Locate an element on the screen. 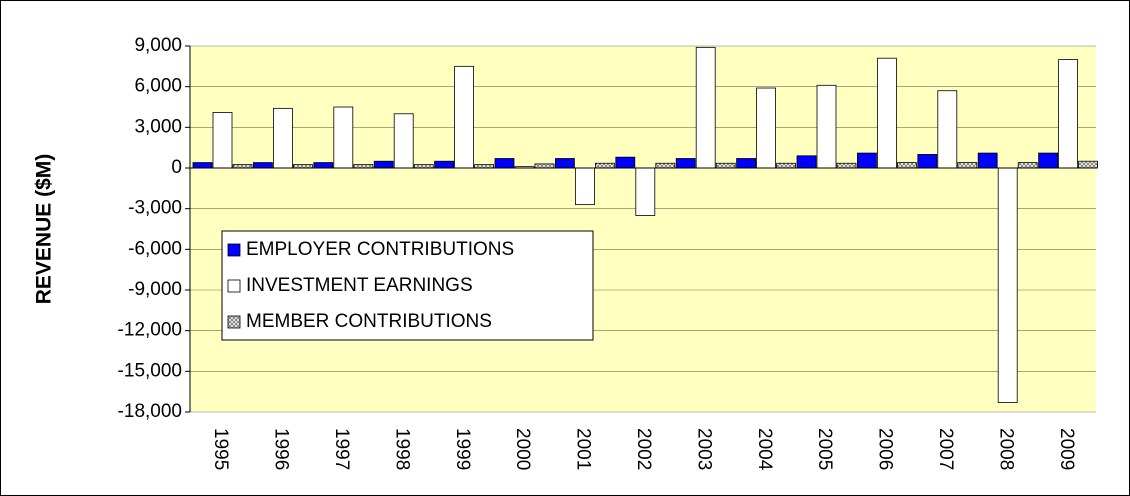 This screenshot has width=1130, height=496. y-tick-label: 0 is located at coordinates (176, 167).